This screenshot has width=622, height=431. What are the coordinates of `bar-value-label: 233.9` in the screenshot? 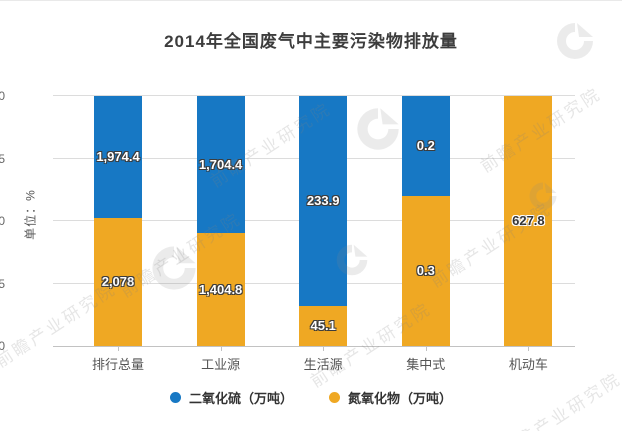 It's located at (323, 200).